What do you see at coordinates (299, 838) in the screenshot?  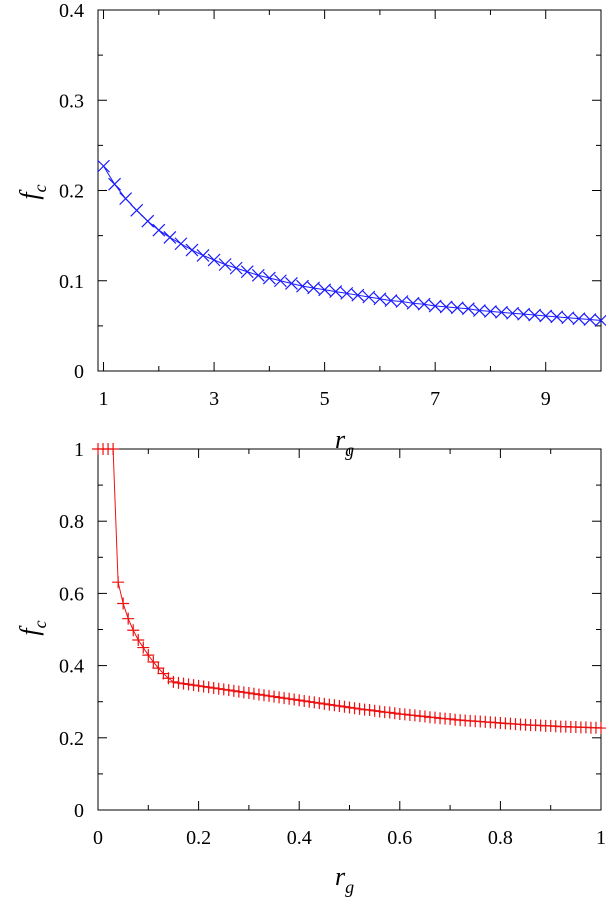 I see `x-tick-label: 0.4` at bounding box center [299, 838].